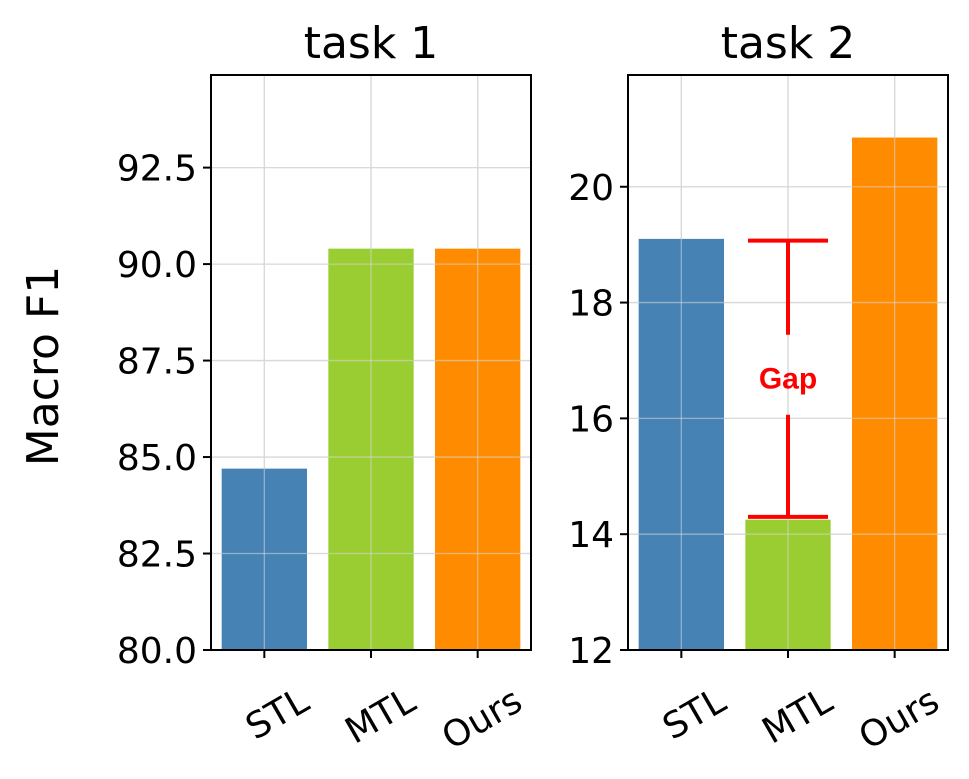 The height and width of the screenshot is (779, 969). Describe the element at coordinates (157, 458) in the screenshot. I see `y-tick-label: 85.0` at that location.